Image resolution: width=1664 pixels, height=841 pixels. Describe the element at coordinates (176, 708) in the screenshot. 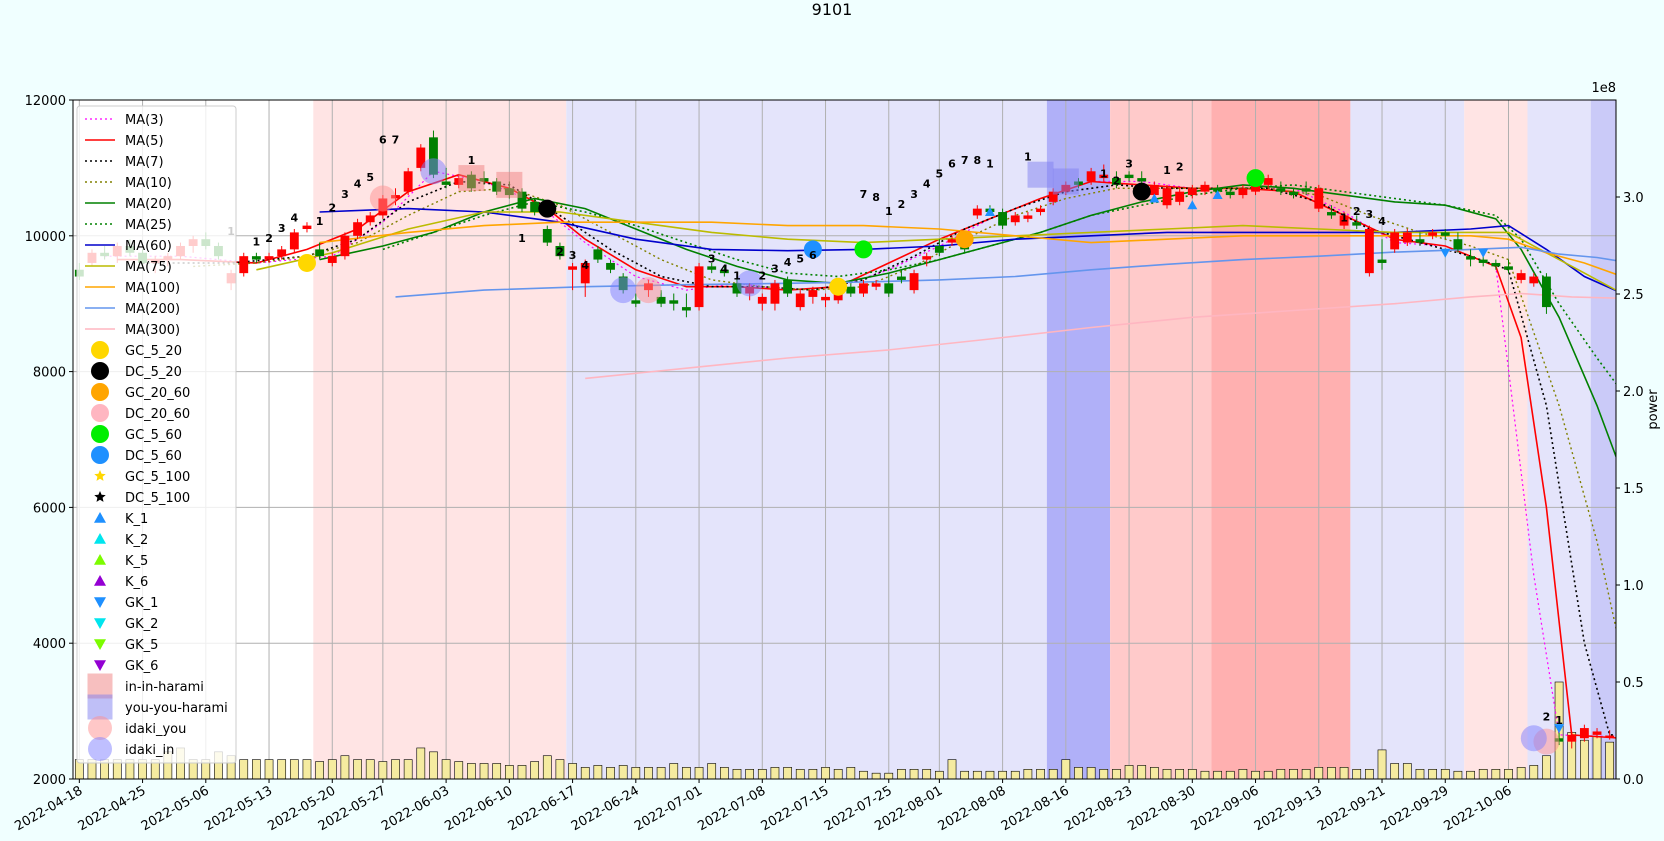

I see `legend-label: you-you-harami` at that location.